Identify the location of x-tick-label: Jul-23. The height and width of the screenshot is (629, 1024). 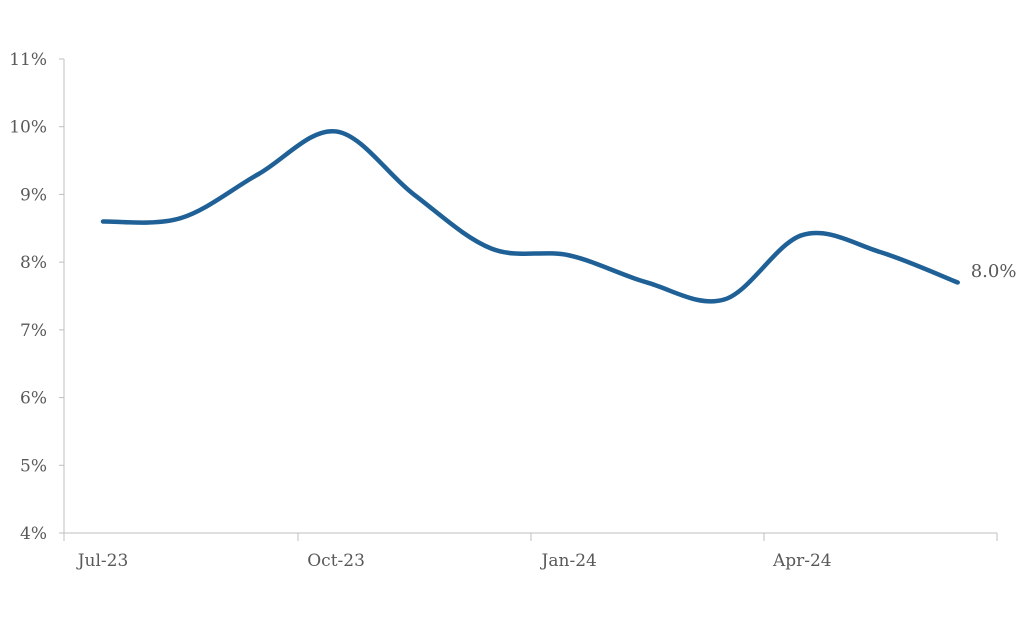
(102, 561).